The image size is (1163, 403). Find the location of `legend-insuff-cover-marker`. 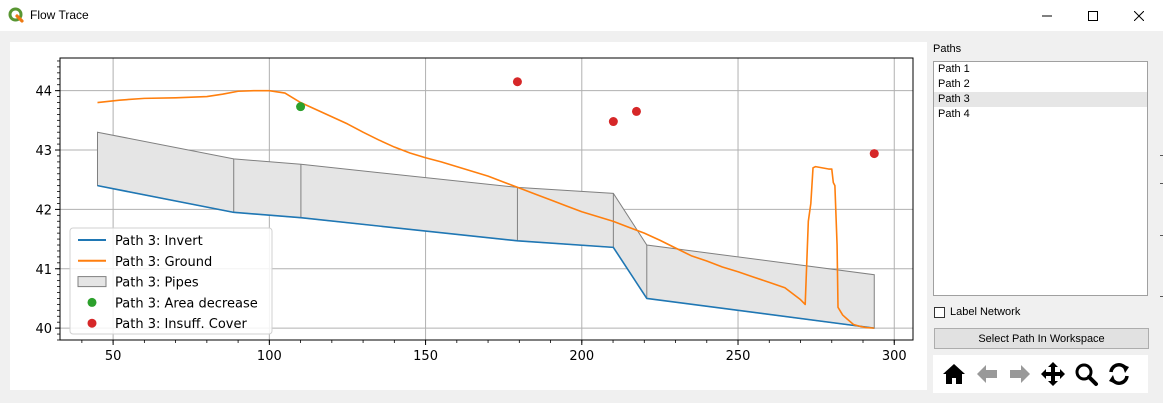

legend-insuff-cover-marker is located at coordinates (92, 323).